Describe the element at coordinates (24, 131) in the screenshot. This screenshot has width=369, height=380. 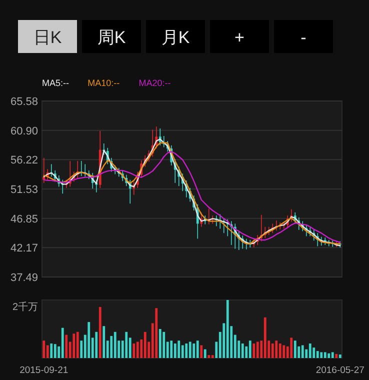
I see `y-tick-label: 60.90` at that location.